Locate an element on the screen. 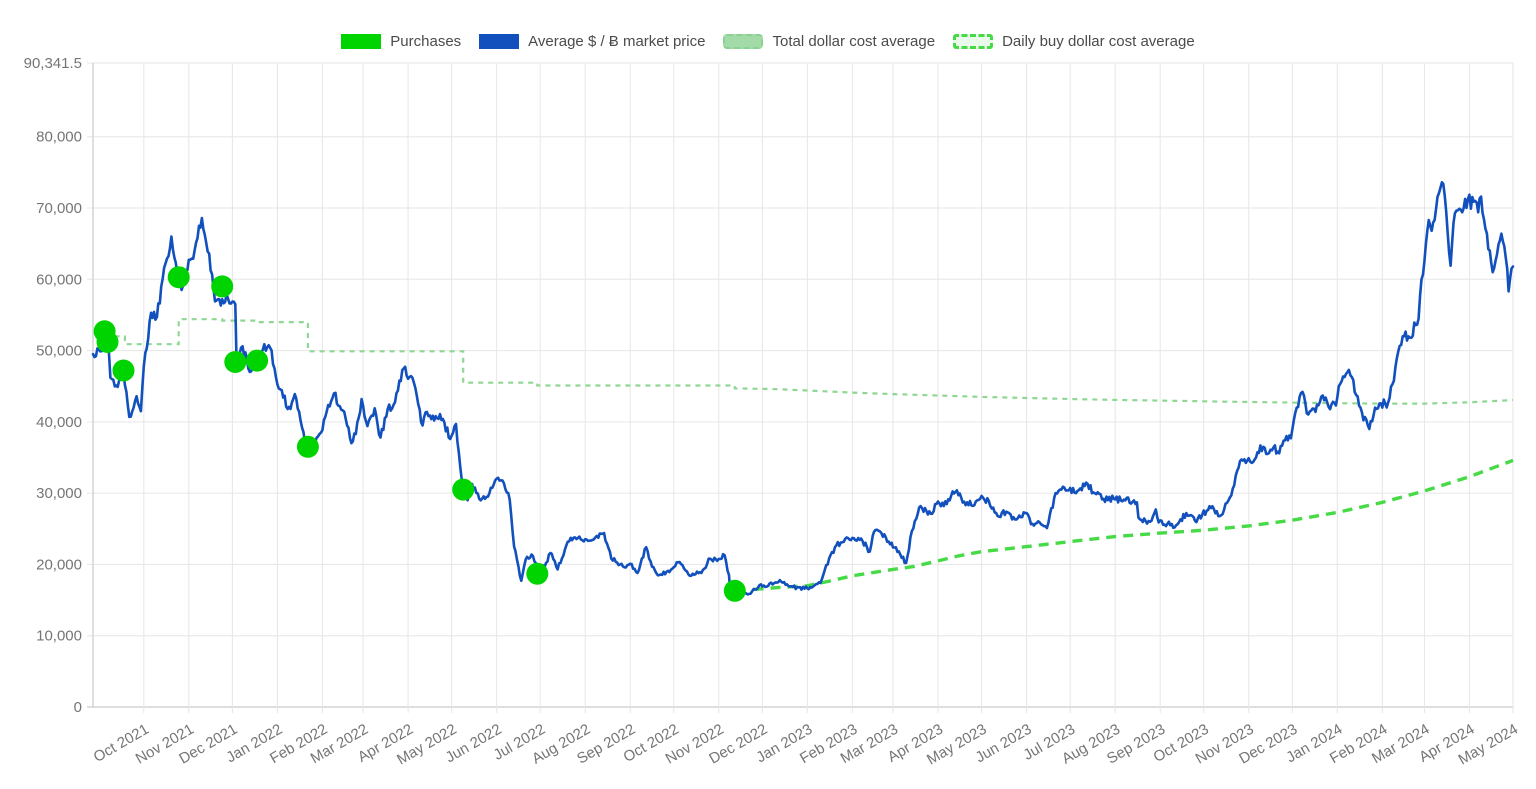  legend-label: Daily buy dollar cost average is located at coordinates (1098, 41).